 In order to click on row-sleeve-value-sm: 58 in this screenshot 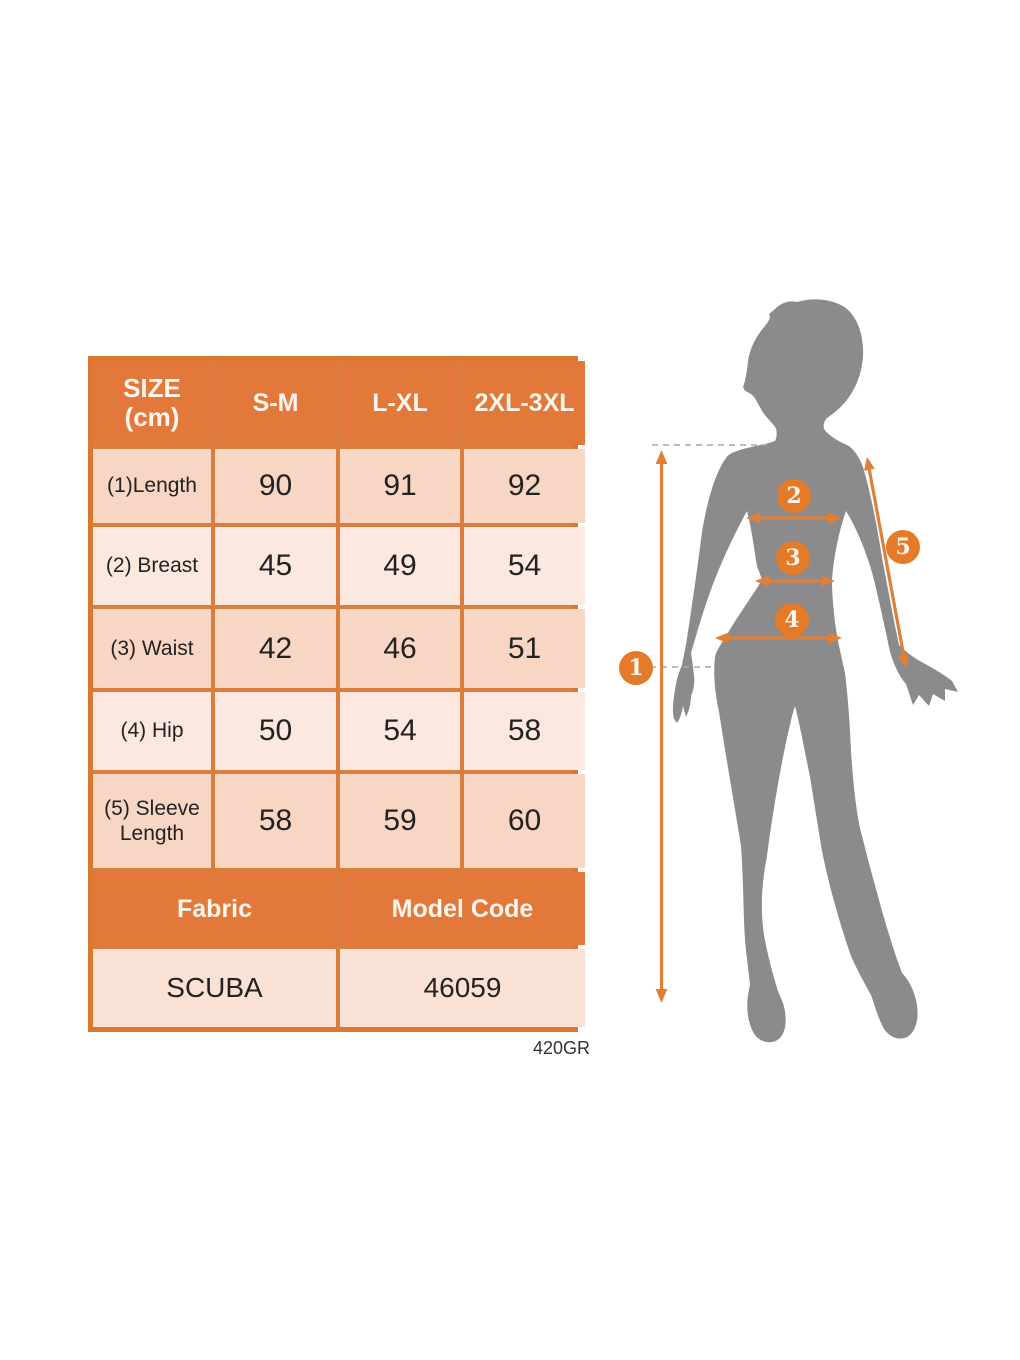, I will do `click(275, 821)`.